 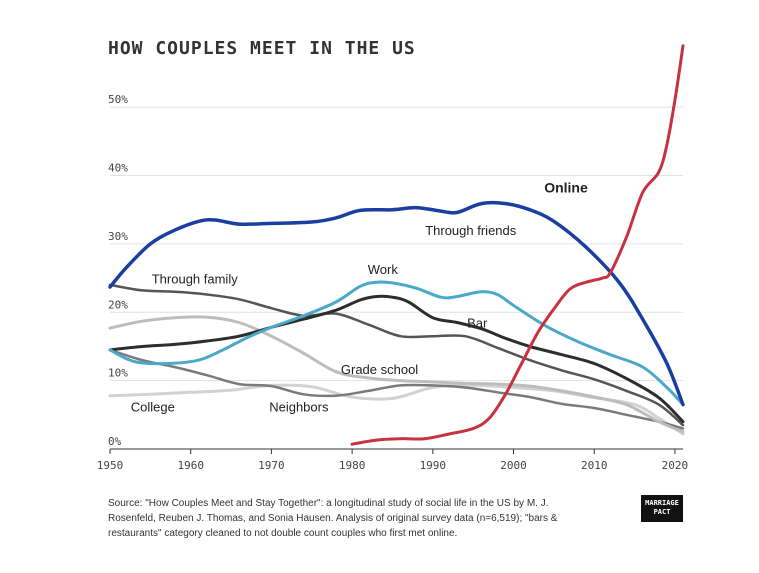 I want to click on x-tick-label: 1970, so click(x=271, y=465).